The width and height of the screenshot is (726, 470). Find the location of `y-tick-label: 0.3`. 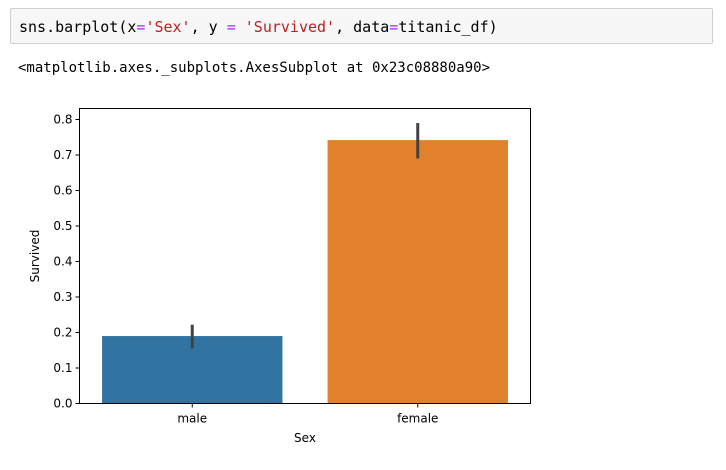

y-tick-label: 0.3 is located at coordinates (62, 297).